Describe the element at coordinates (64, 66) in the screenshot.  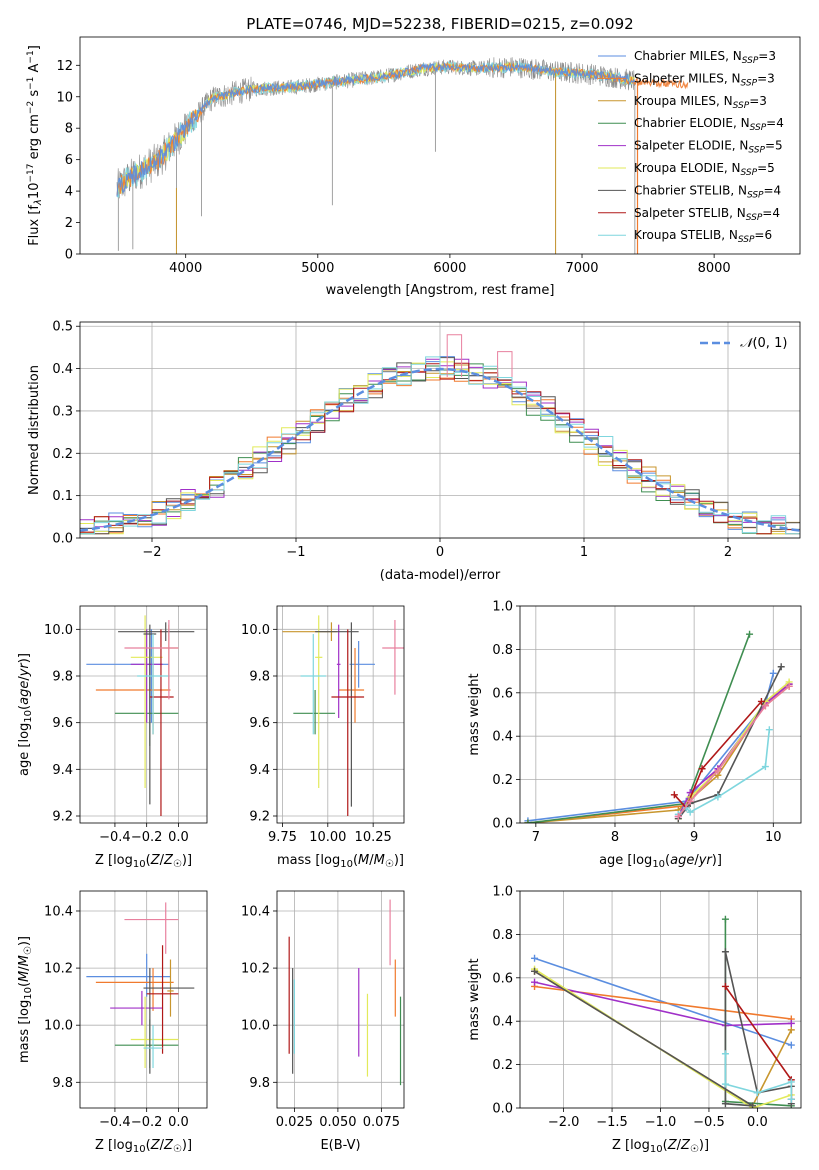
I see `y-tick-label: 12` at that location.